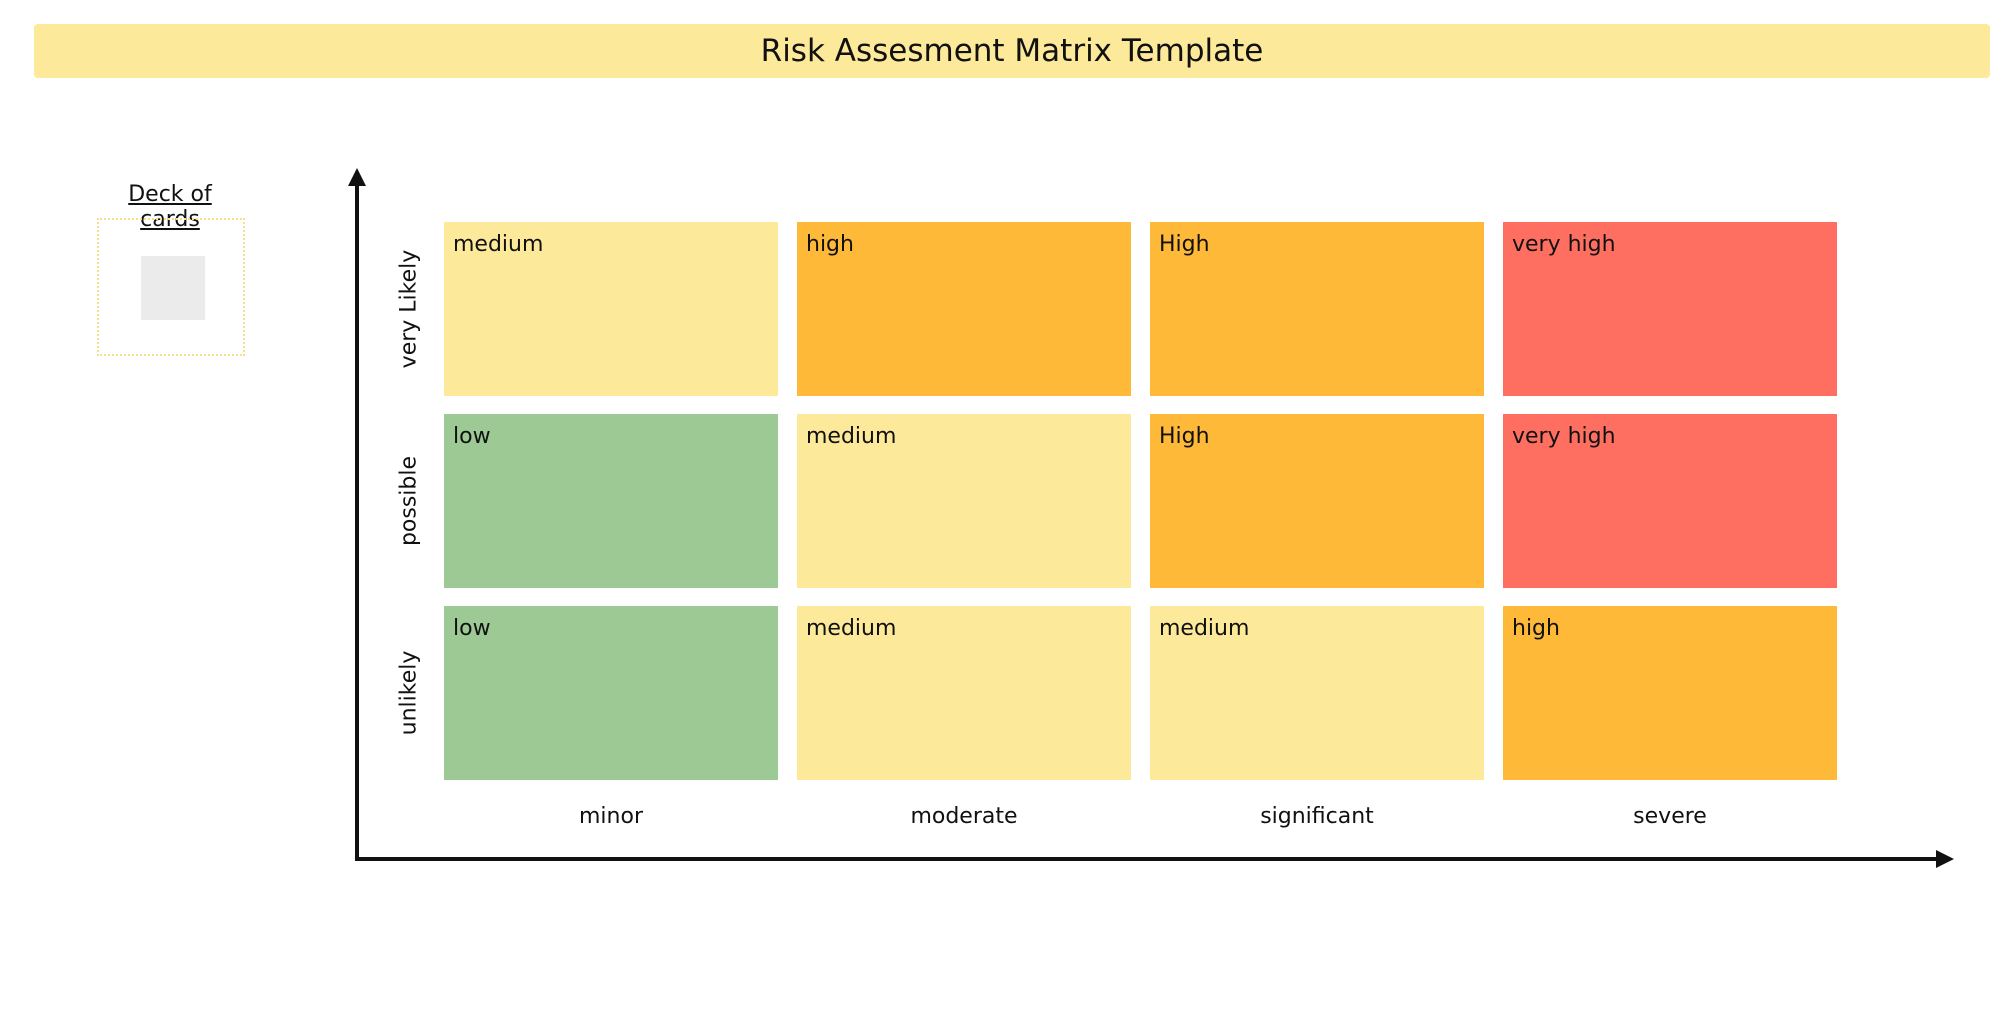  I want to click on deck-of-cards-label: Deck of cards, so click(170, 207).